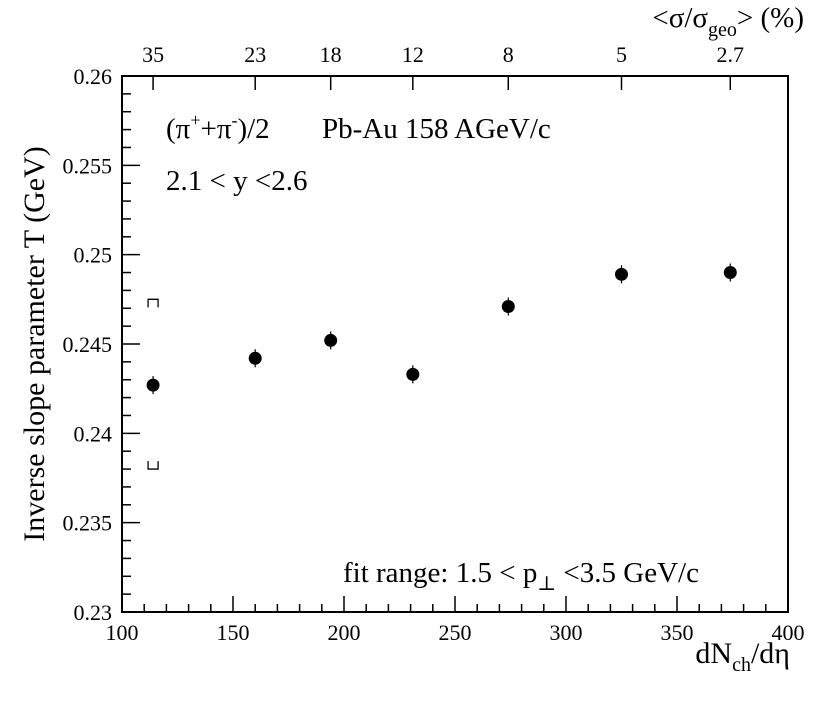  What do you see at coordinates (122, 632) in the screenshot?
I see `x-tick-label: 100` at bounding box center [122, 632].